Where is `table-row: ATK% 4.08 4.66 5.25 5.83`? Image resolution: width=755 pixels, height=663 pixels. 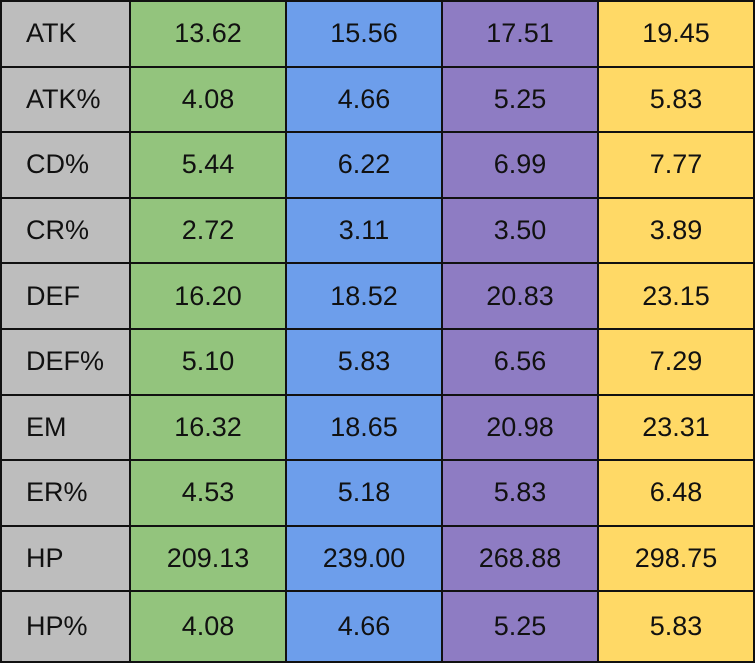
table-row: ATK% 4.08 4.66 5.25 5.83 is located at coordinates (377, 99).